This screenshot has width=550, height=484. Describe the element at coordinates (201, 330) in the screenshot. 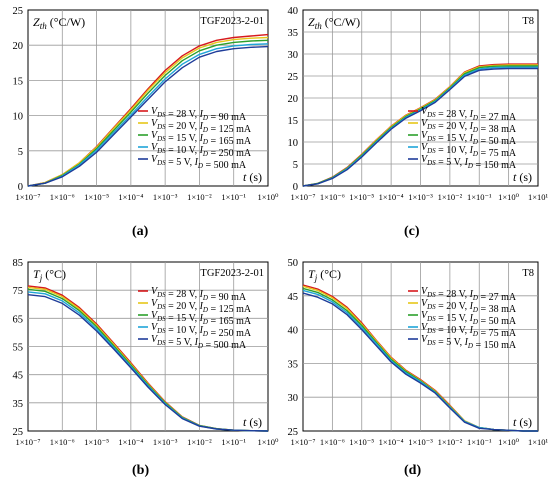

I see `legend-label: VDS = 10 V, ID = 250 mA` at that location.